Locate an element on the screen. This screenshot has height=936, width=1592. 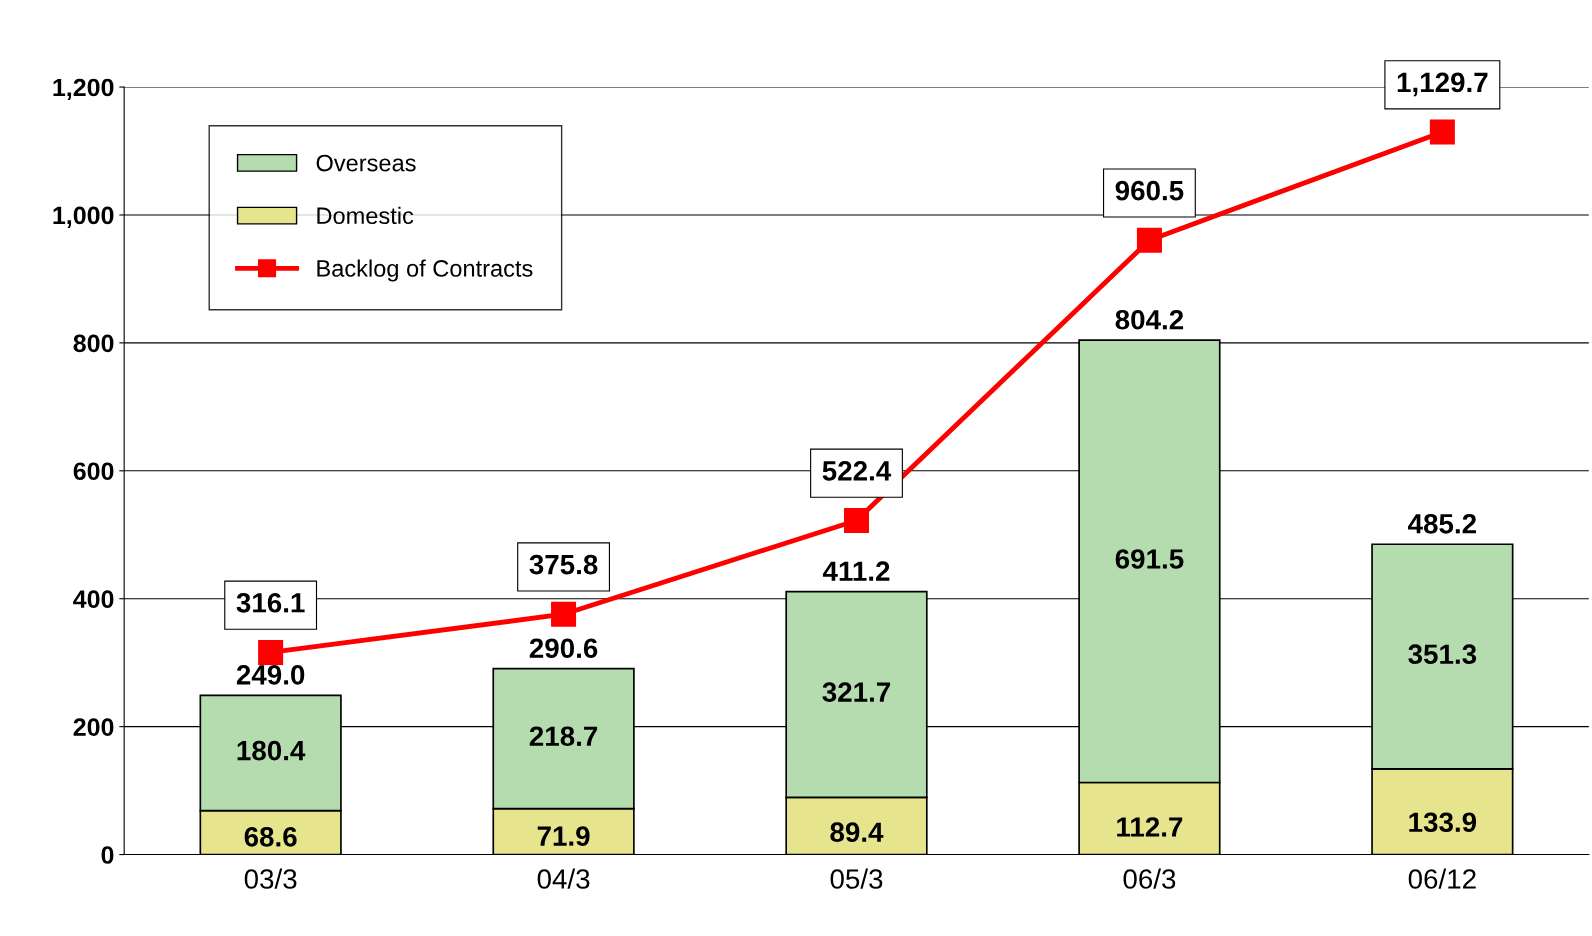
data-label: 133.9 is located at coordinates (1443, 822).